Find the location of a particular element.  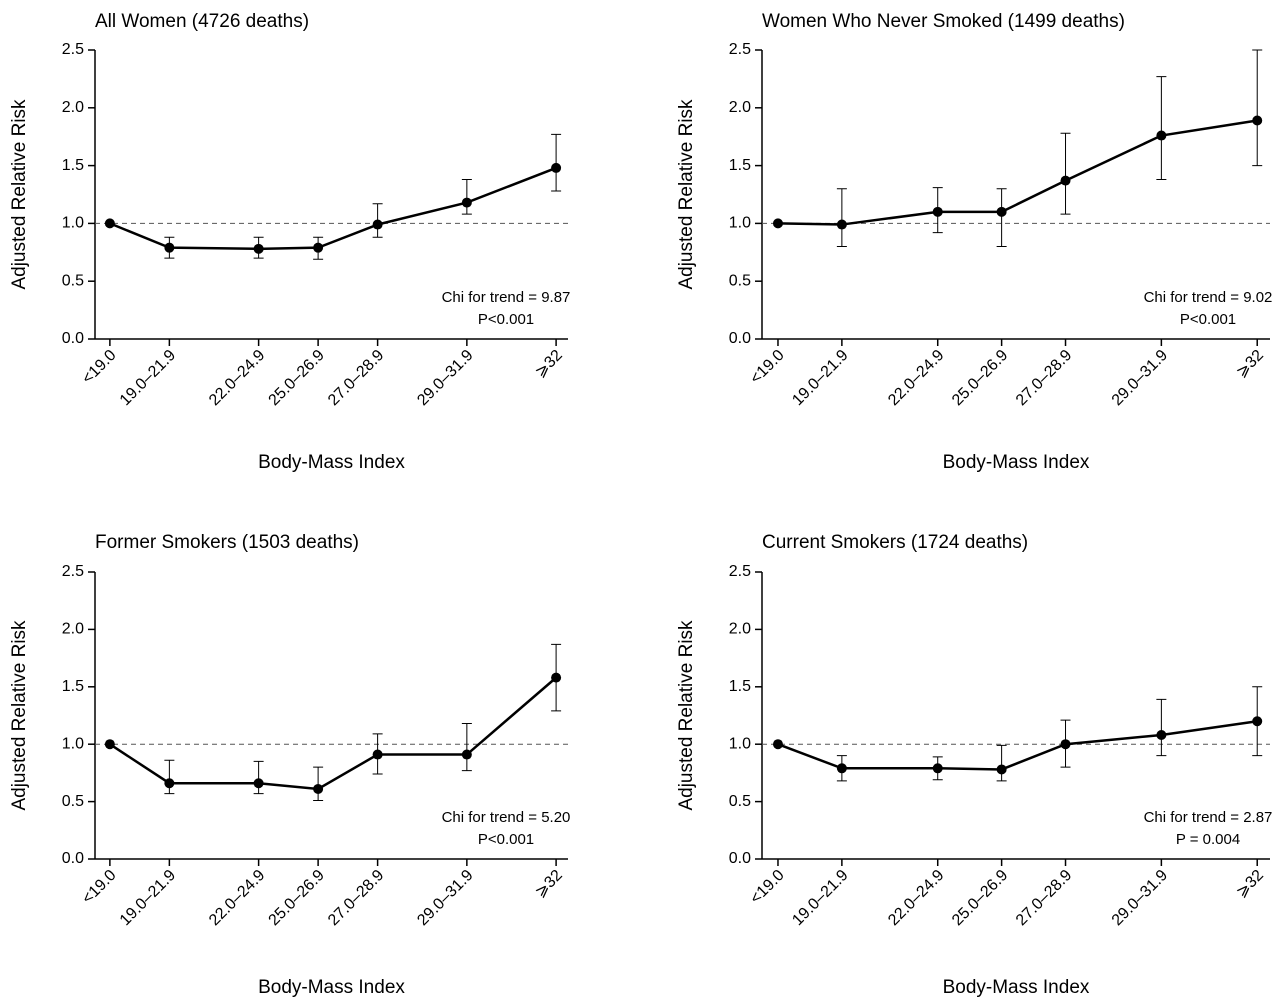

panel-title: Women Who Never Smoked (1499 deaths) is located at coordinates (943, 21).